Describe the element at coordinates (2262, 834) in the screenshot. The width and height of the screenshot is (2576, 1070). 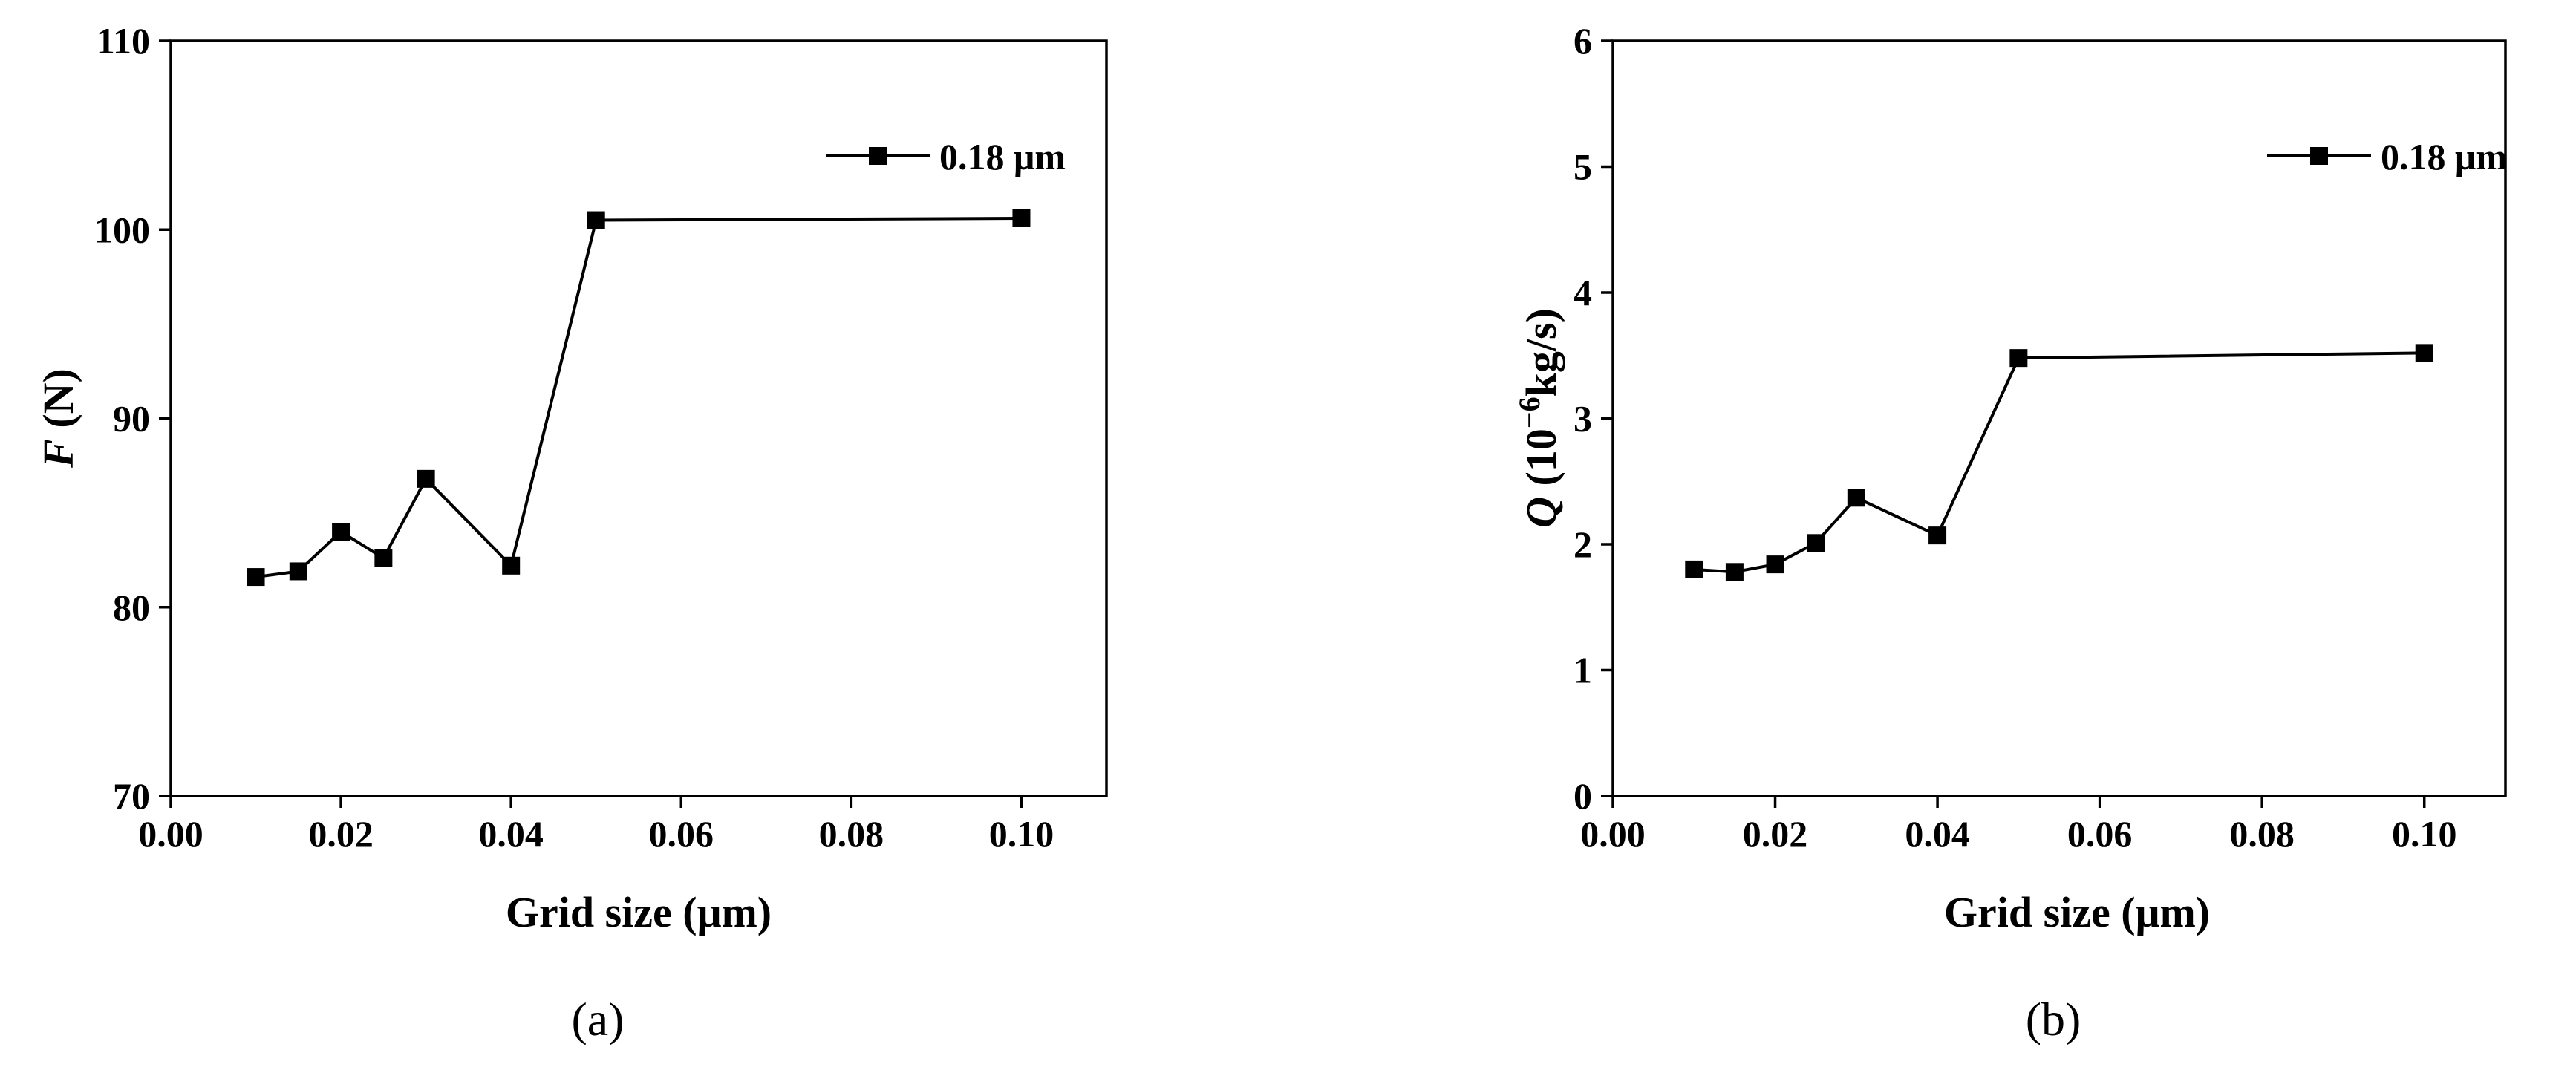
I see `x-tick-label-b-4: 0.08` at that location.